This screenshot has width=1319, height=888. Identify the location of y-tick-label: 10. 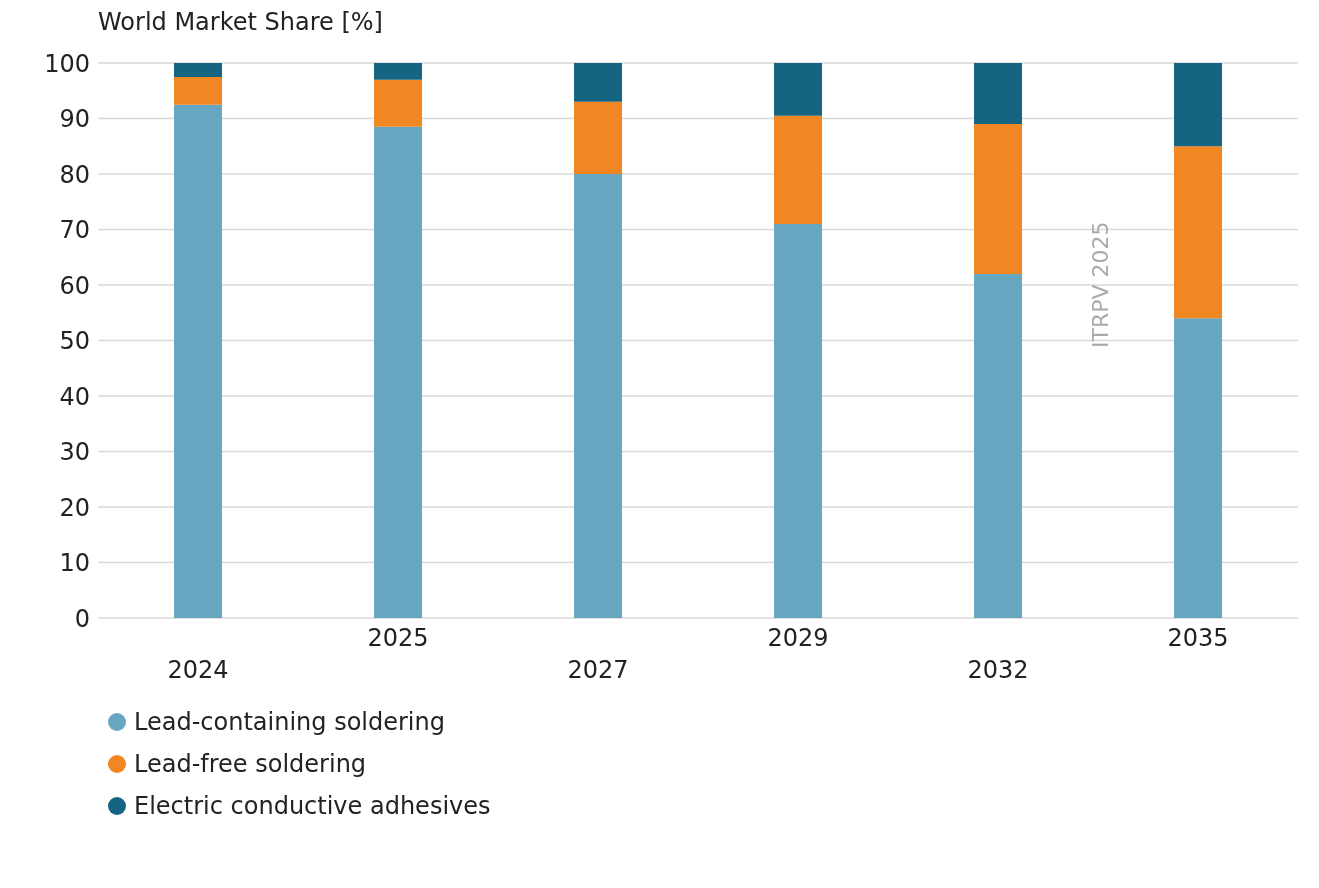
(74, 563).